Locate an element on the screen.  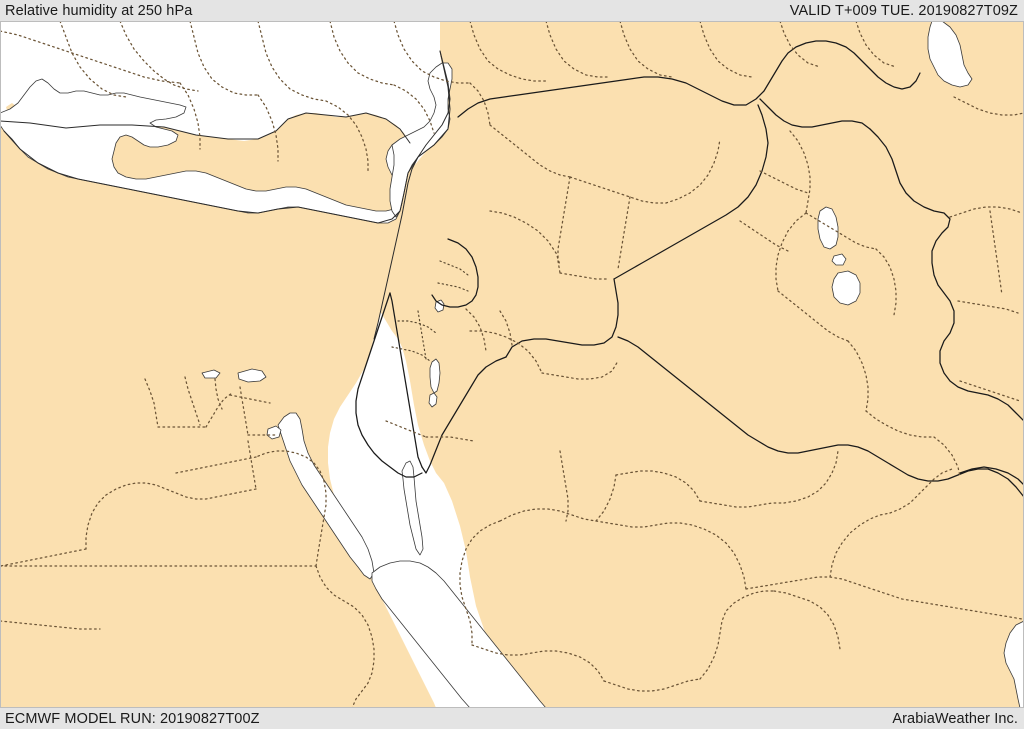
water-lake-habbaniyah is located at coordinates (839, 259).